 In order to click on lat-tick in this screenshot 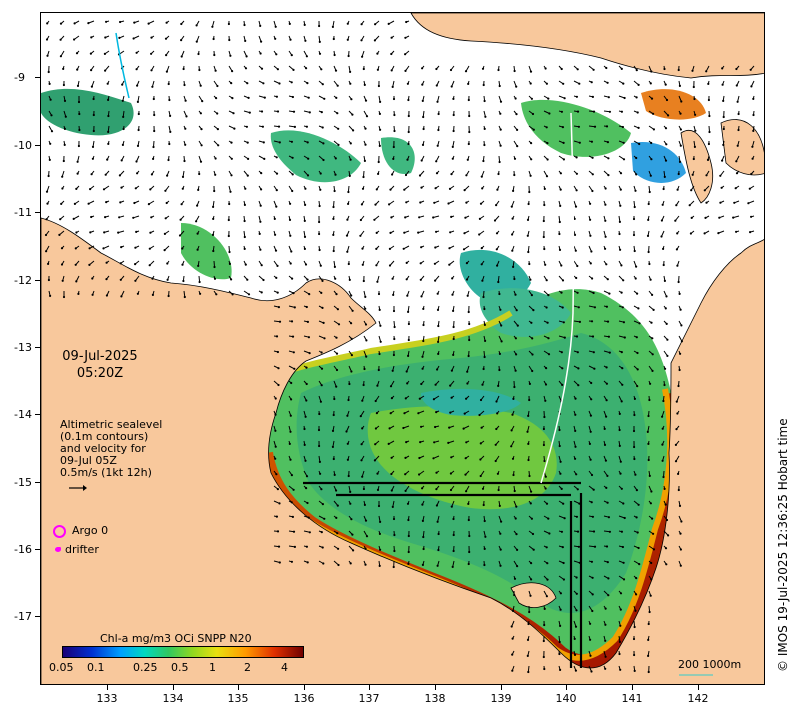, I will do `click(37, 212)`.